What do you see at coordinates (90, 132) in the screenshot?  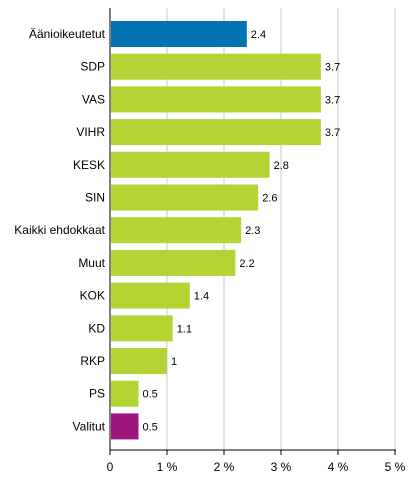 I see `category-label: VIHR` at bounding box center [90, 132].